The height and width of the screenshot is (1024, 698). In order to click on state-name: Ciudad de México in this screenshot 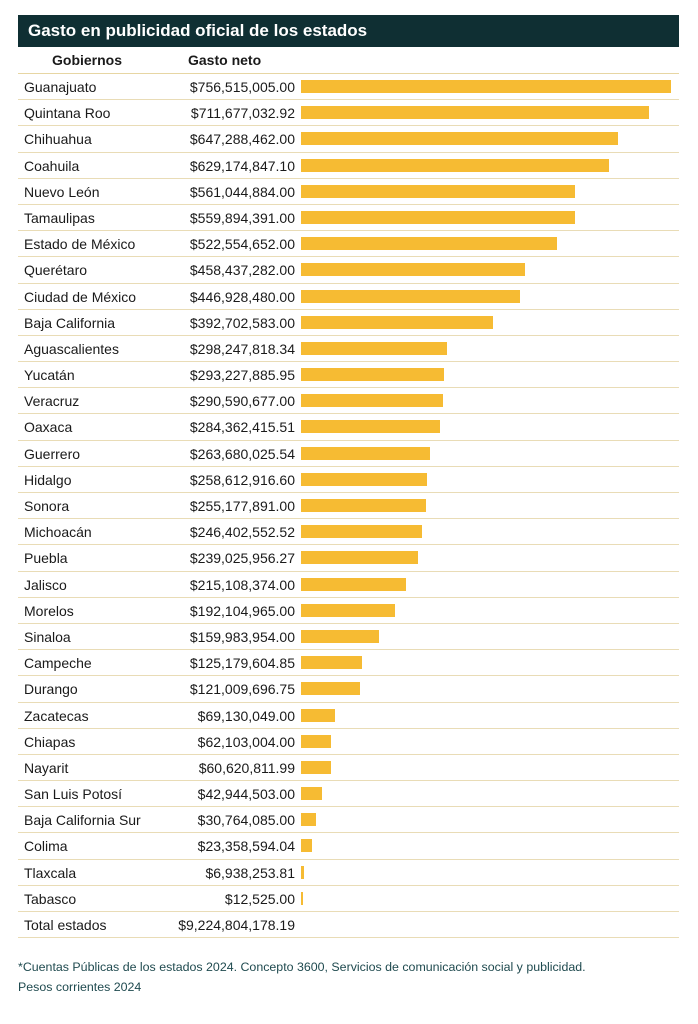, I will do `click(80, 296)`.